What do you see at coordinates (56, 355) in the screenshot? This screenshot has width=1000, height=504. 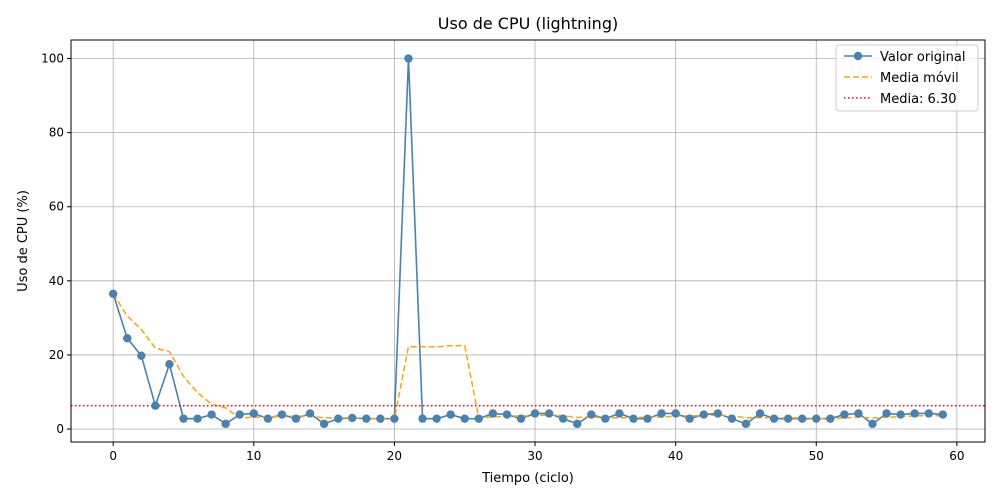 I see `y-tick-label: 20` at bounding box center [56, 355].